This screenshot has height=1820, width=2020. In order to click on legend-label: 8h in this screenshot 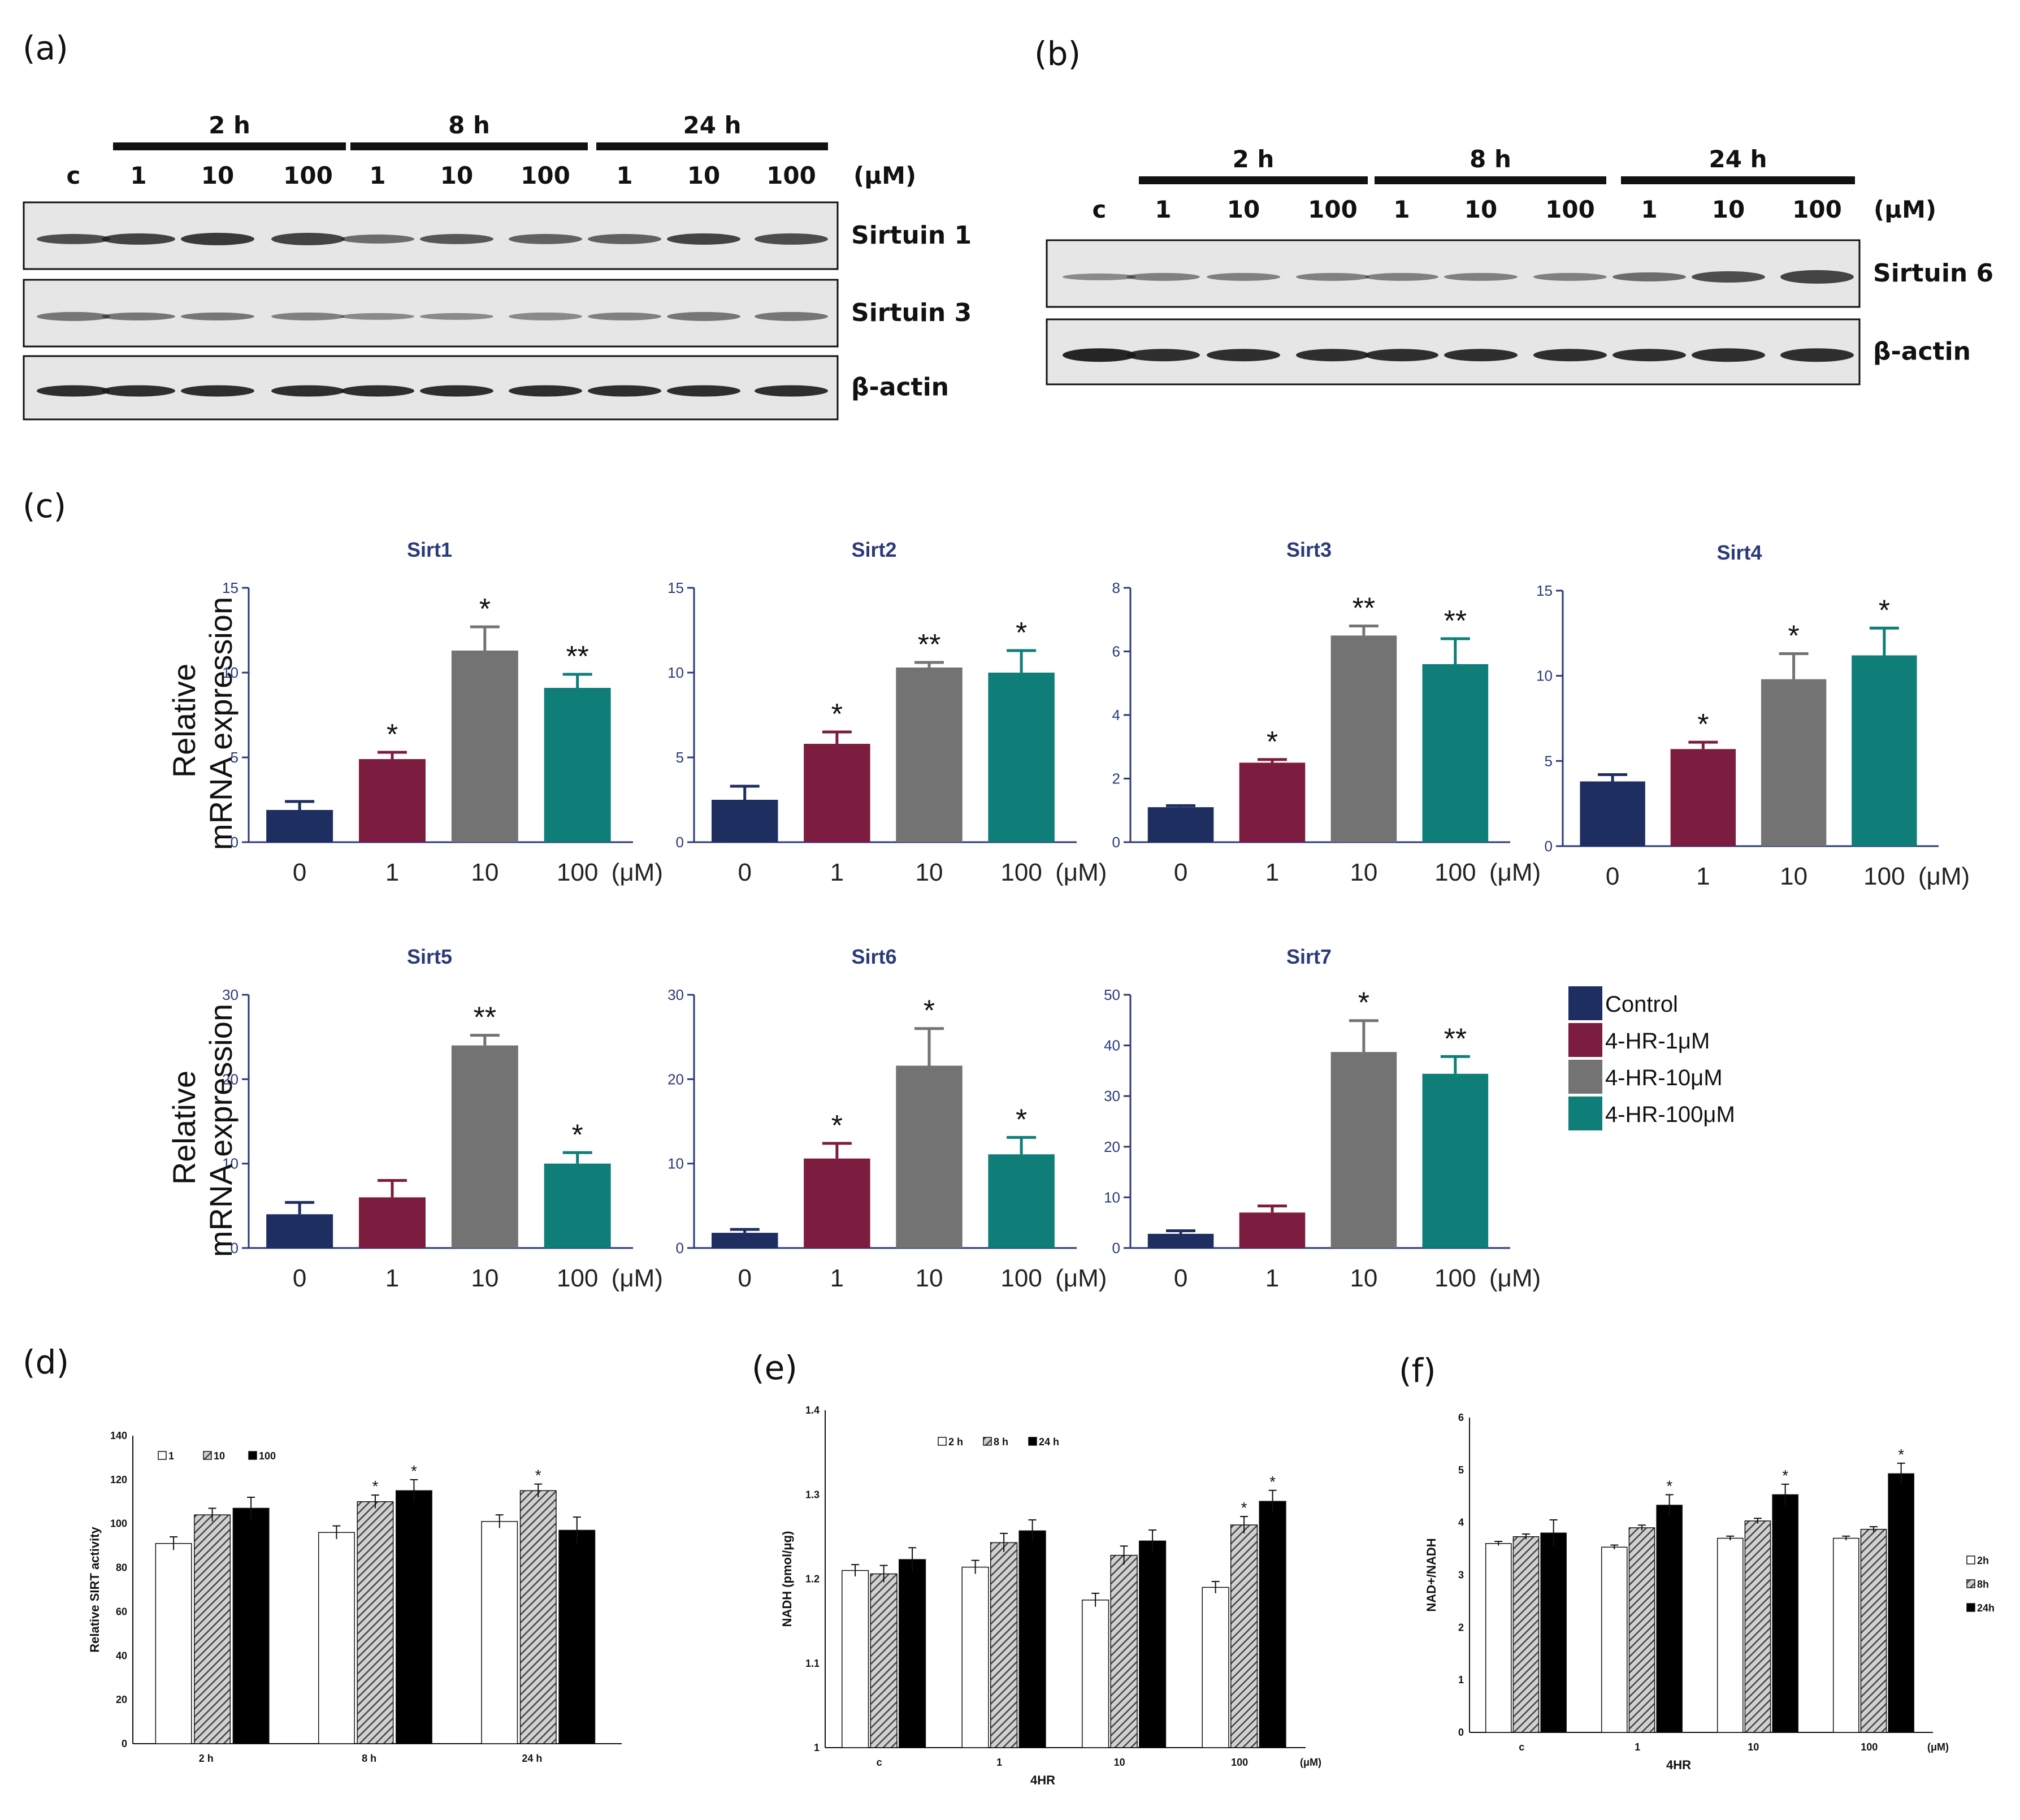, I will do `click(1983, 1584)`.